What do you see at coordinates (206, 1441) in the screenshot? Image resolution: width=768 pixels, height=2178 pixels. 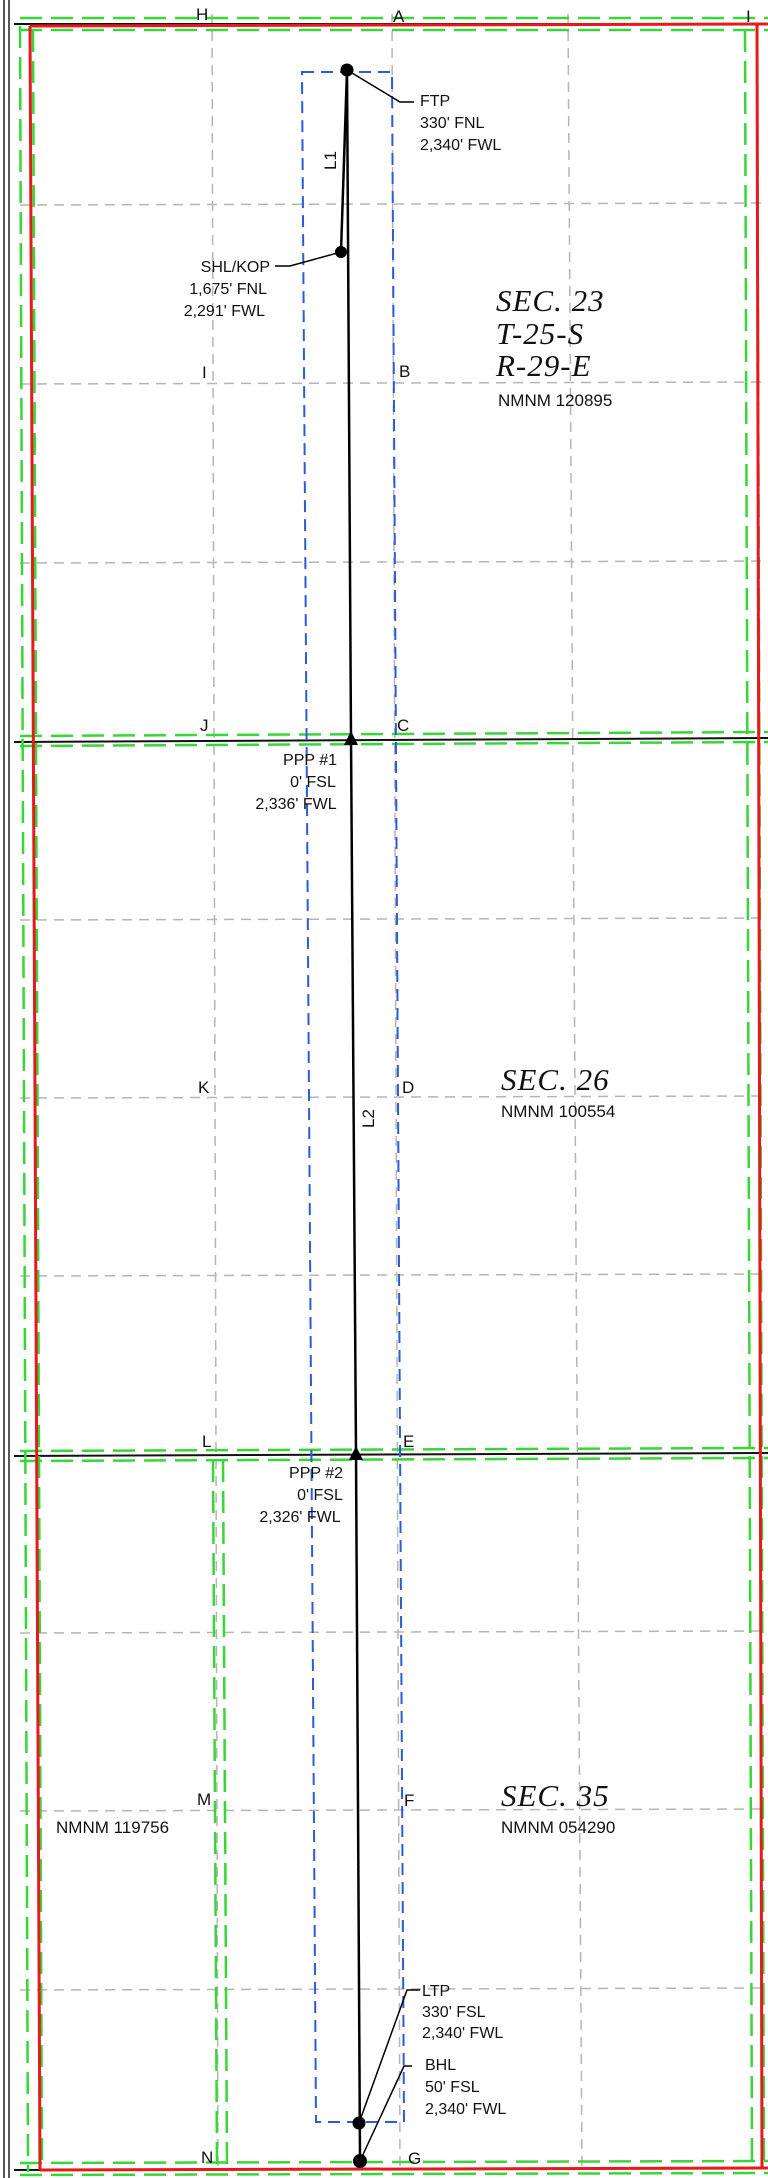 I see `grid-label-l: L` at bounding box center [206, 1441].